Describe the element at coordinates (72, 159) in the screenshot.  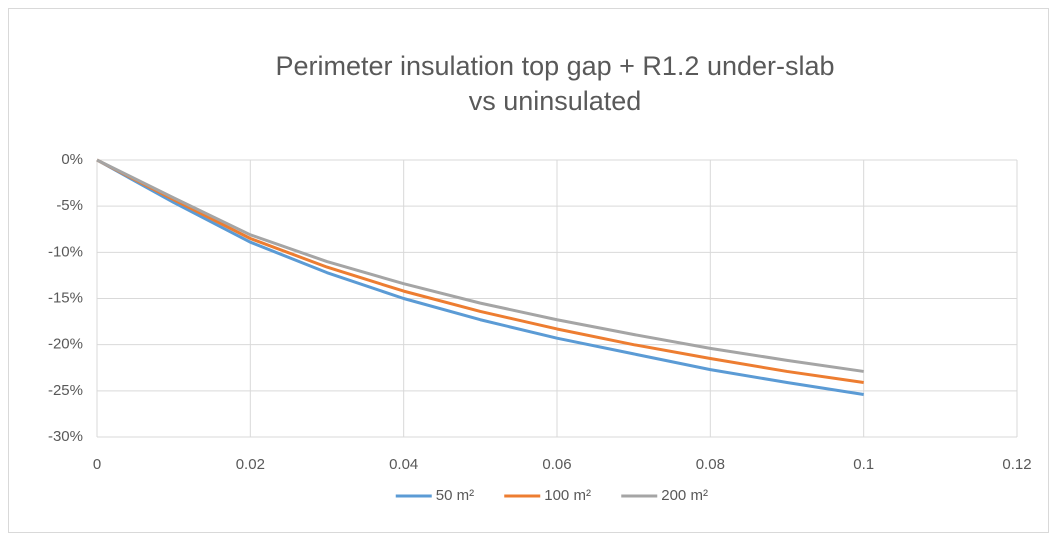
I see `y-tick-label: 0%` at that location.